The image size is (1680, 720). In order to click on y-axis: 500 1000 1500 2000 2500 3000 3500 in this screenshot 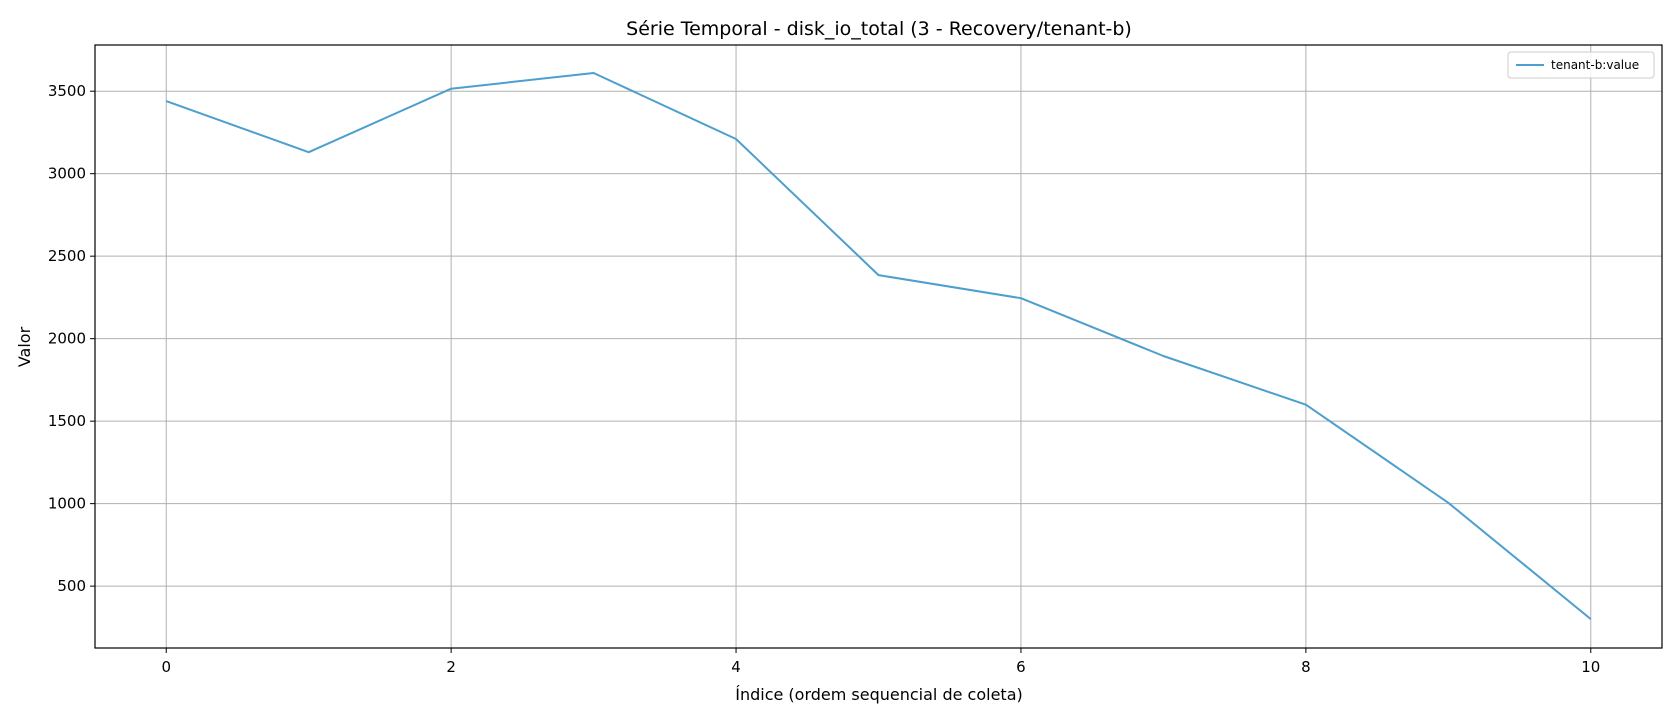, I will do `click(71, 338)`.